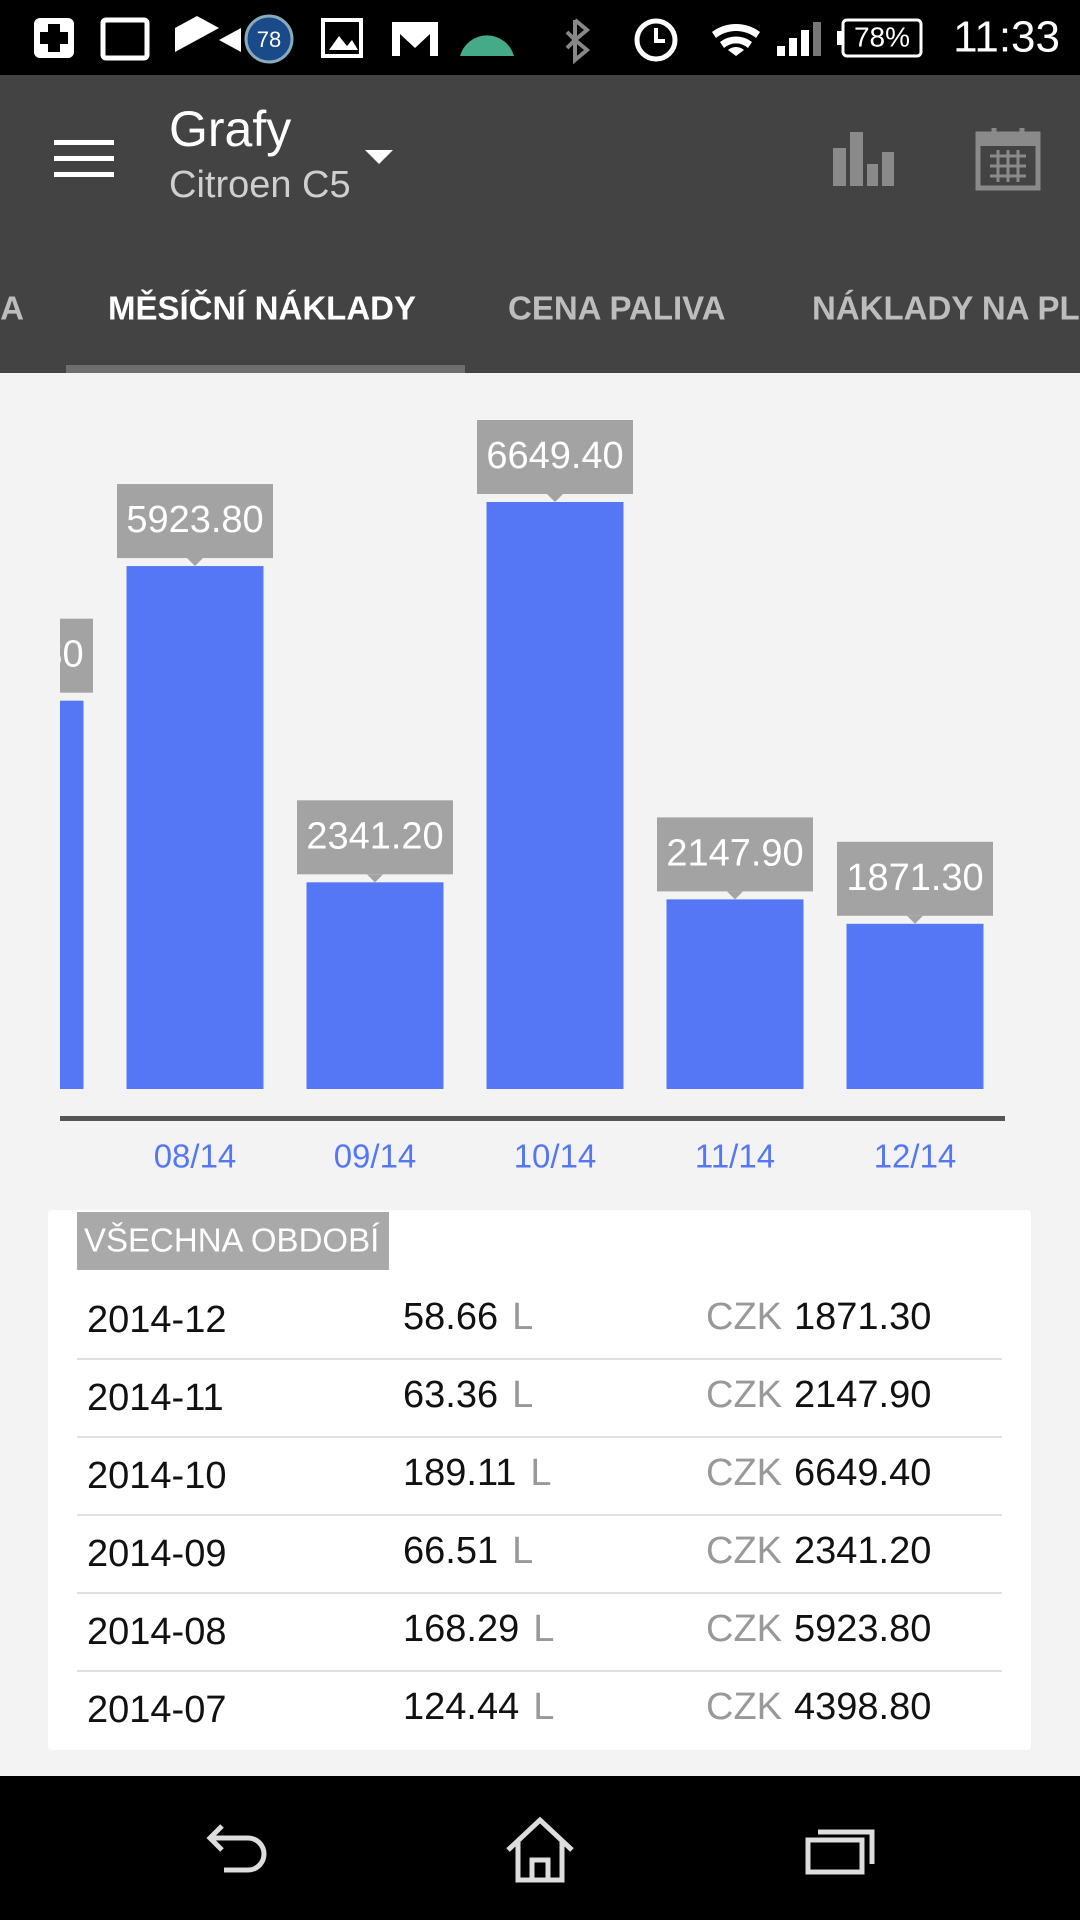 The height and width of the screenshot is (1920, 1080). I want to click on cost-value: 5923.80, so click(862, 1629).